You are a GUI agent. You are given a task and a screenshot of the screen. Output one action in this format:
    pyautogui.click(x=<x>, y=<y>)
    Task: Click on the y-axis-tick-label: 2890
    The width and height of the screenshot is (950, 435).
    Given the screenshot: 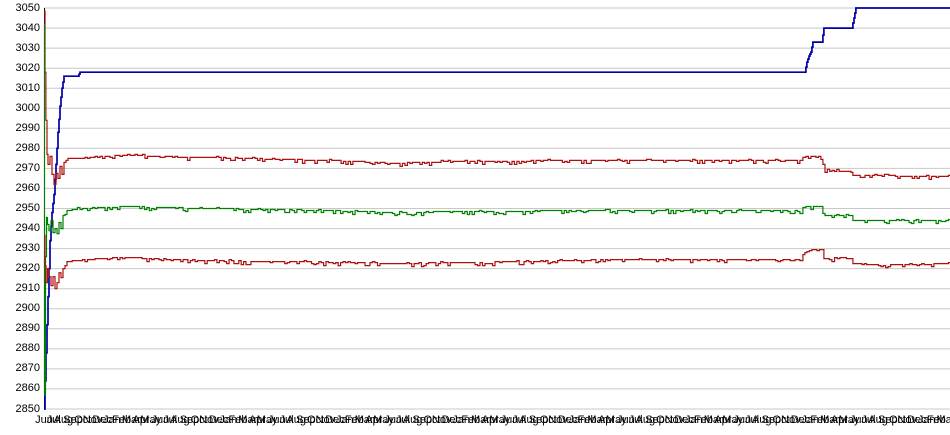 What is the action you would take?
    pyautogui.click(x=27, y=328)
    